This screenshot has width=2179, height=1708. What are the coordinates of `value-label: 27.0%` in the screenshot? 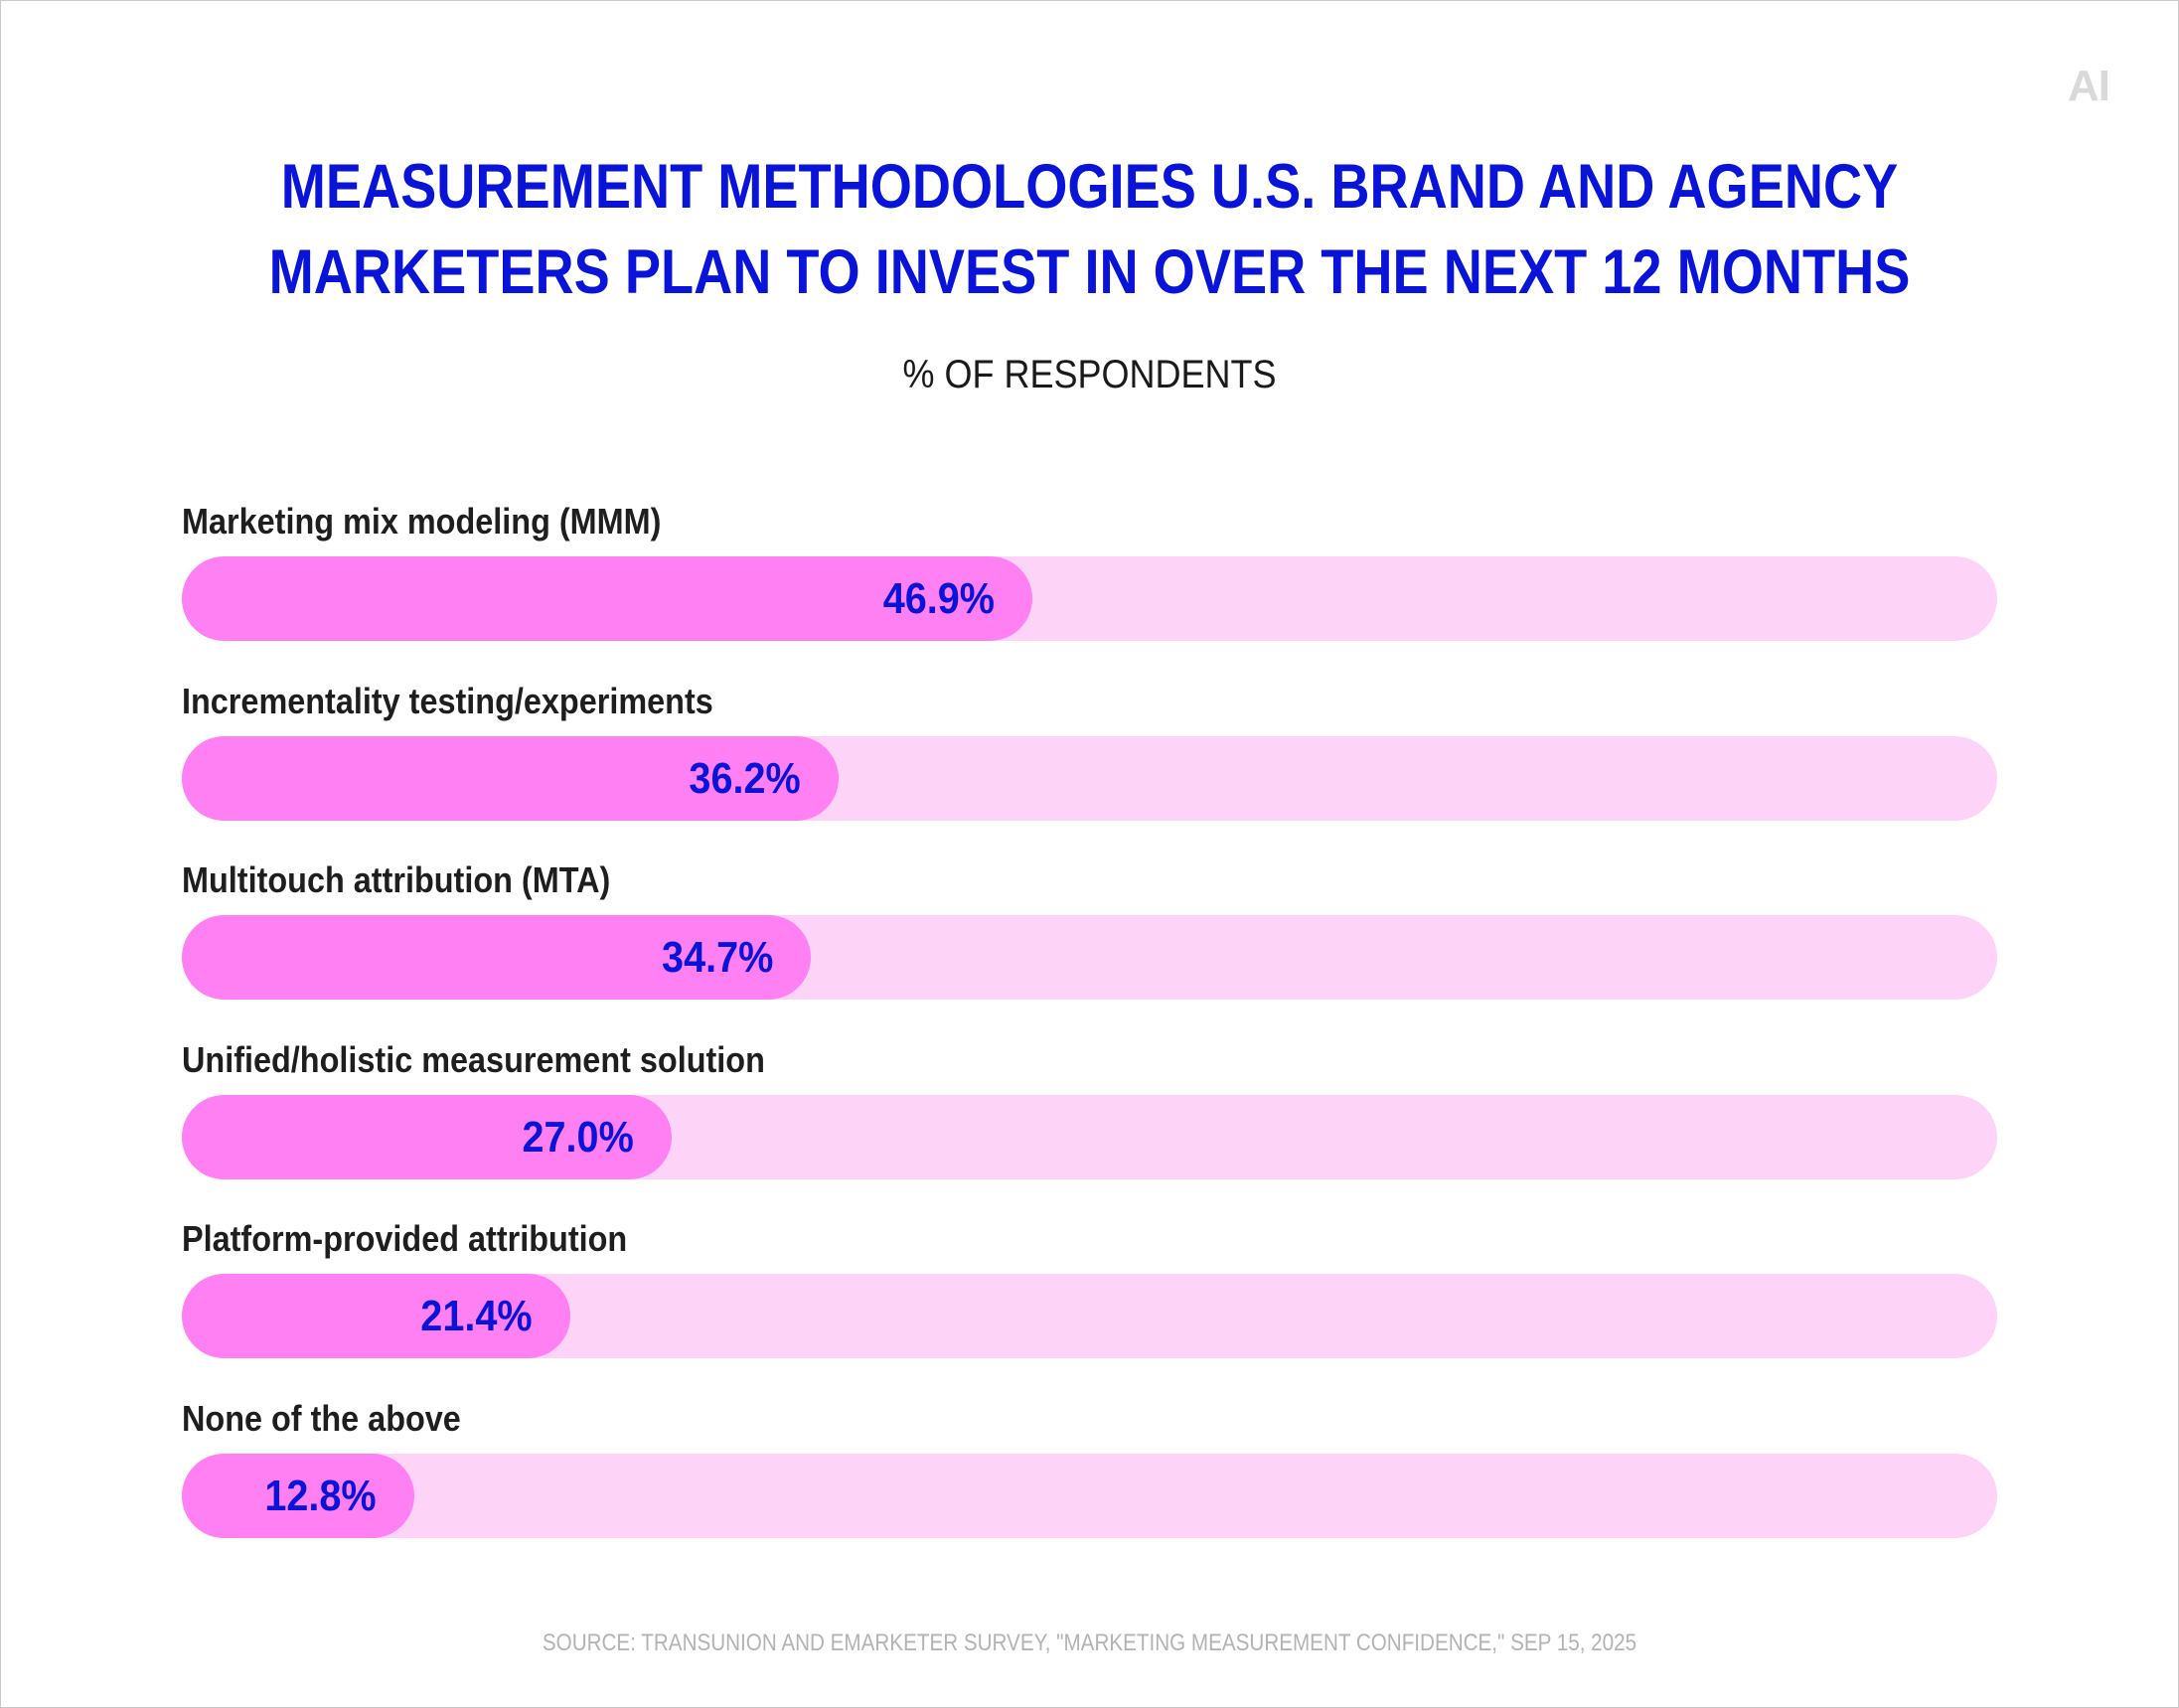 It's located at (578, 1137).